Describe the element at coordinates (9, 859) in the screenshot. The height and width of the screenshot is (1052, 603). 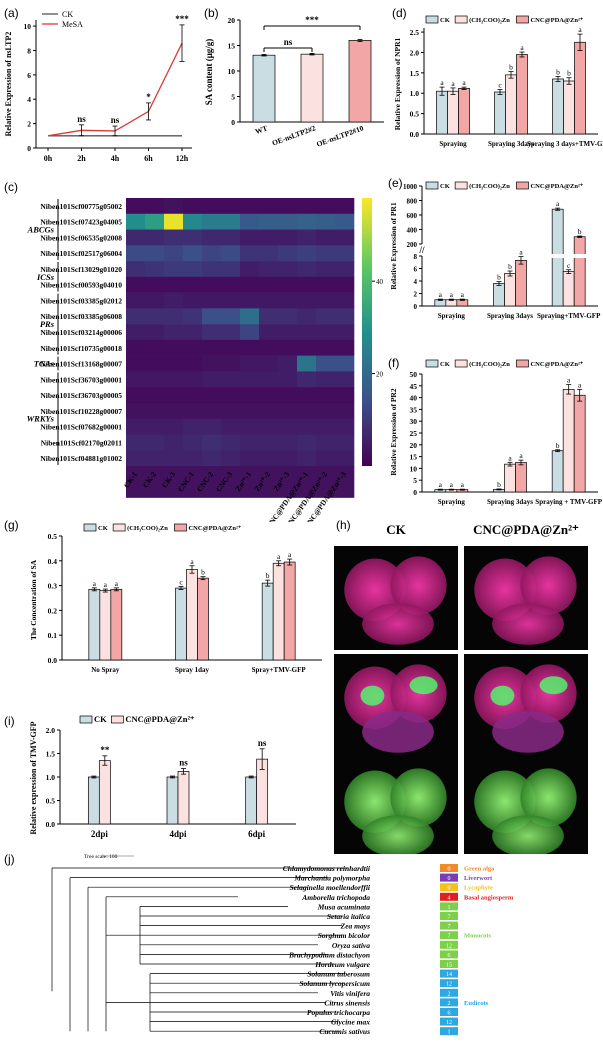
I see `panel-label-j: (j)` at that location.